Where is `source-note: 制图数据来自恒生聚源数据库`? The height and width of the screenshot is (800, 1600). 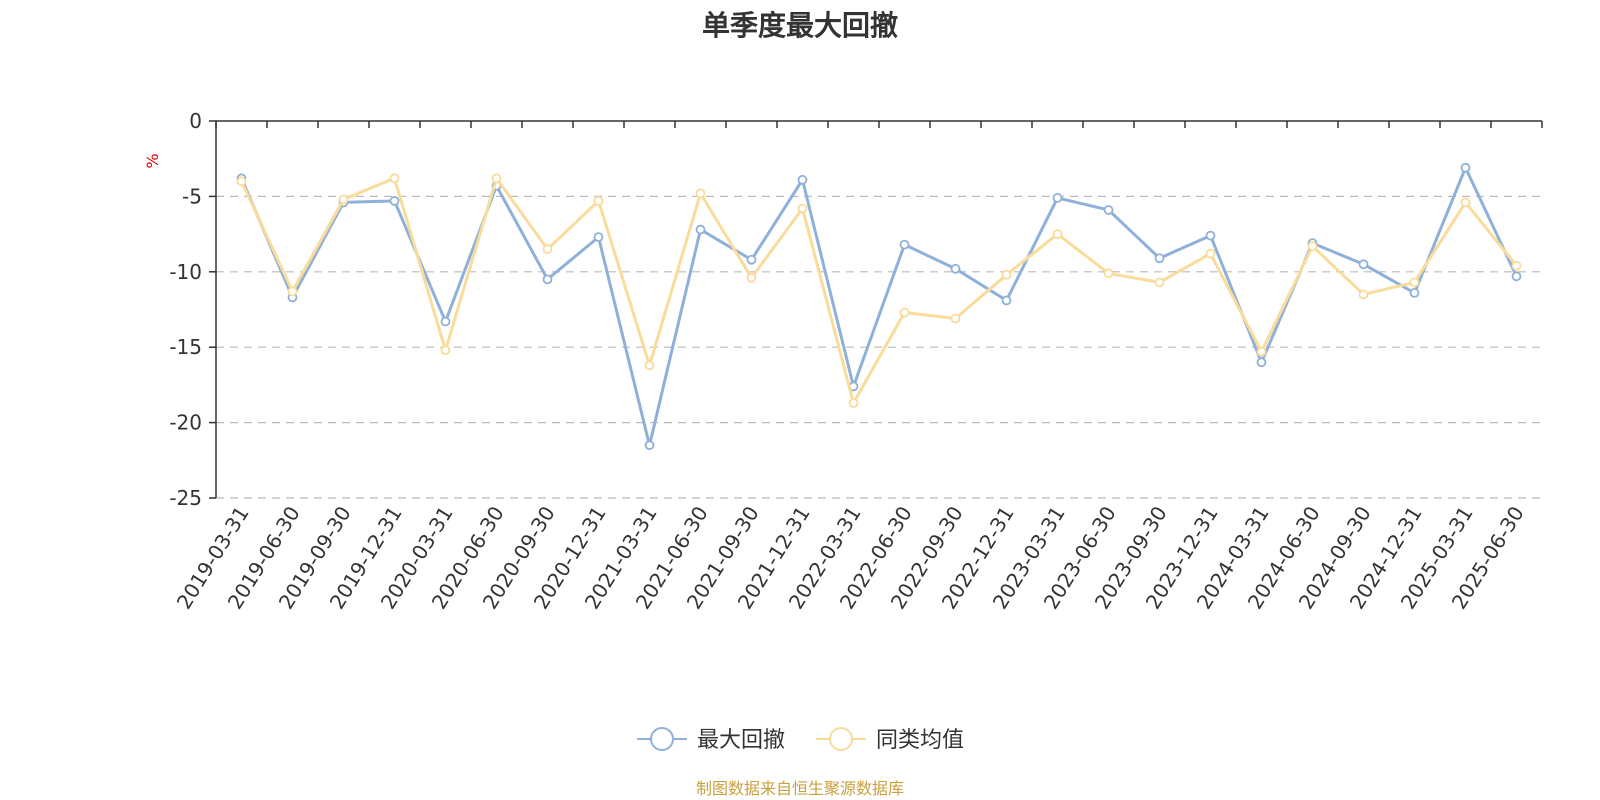 source-note: 制图数据来自恒生聚源数据库 is located at coordinates (799, 788).